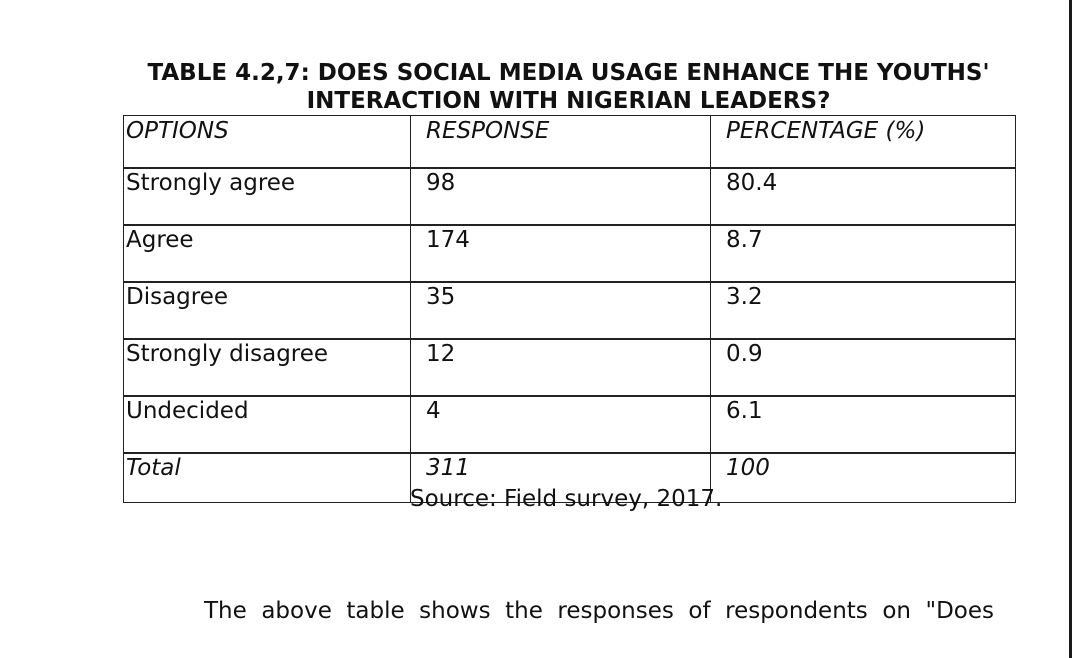  I want to click on option-cell: Strongly agree, so click(267, 196).